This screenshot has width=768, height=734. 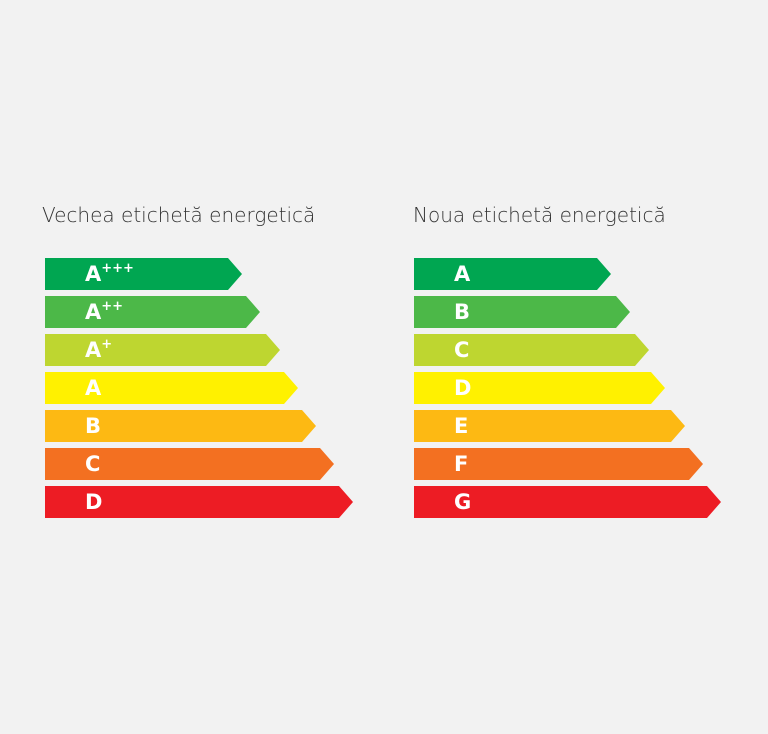 I want to click on class-label: E, so click(x=461, y=426).